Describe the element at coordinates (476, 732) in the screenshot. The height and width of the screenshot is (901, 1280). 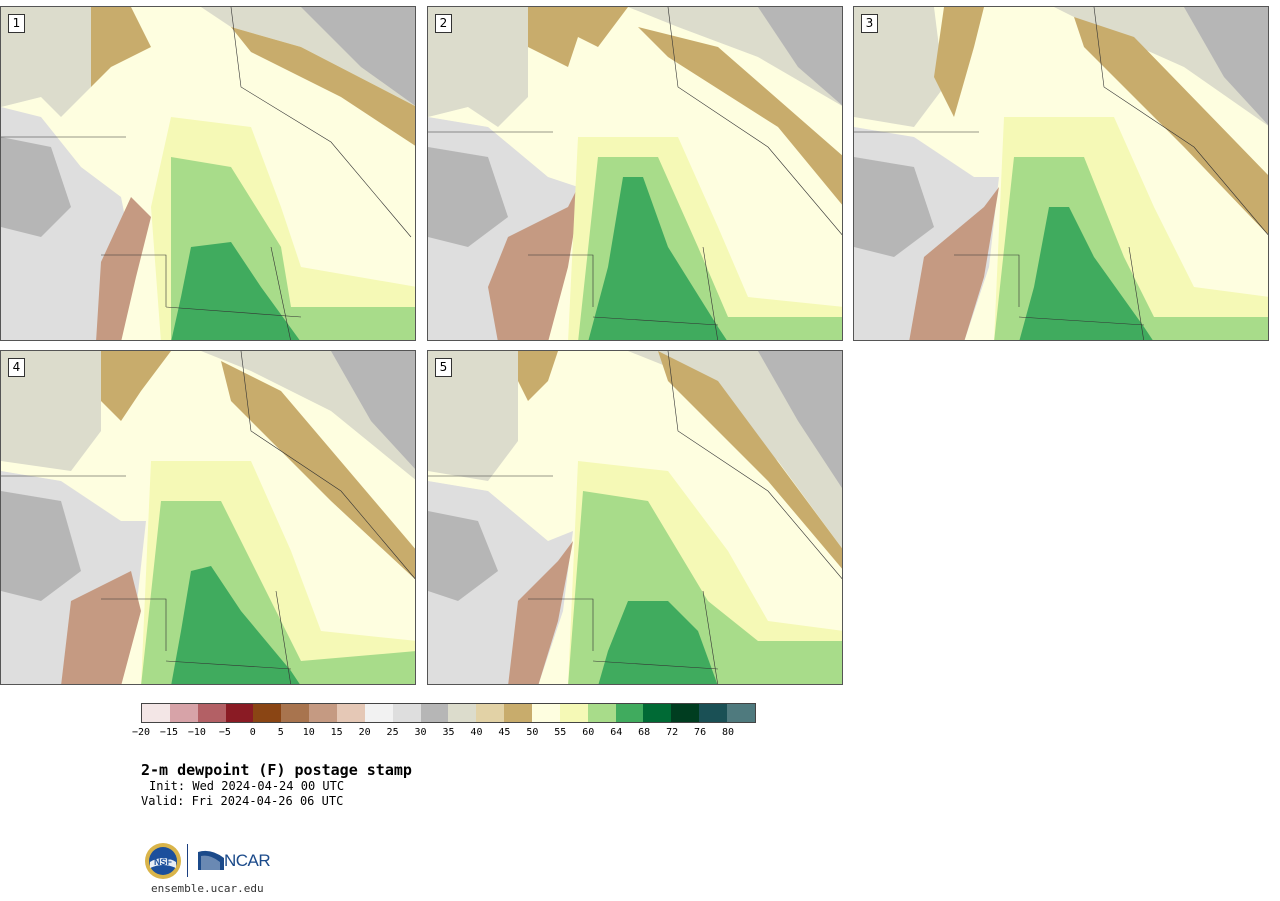
I see `colorbar-tick-label: 40` at that location.